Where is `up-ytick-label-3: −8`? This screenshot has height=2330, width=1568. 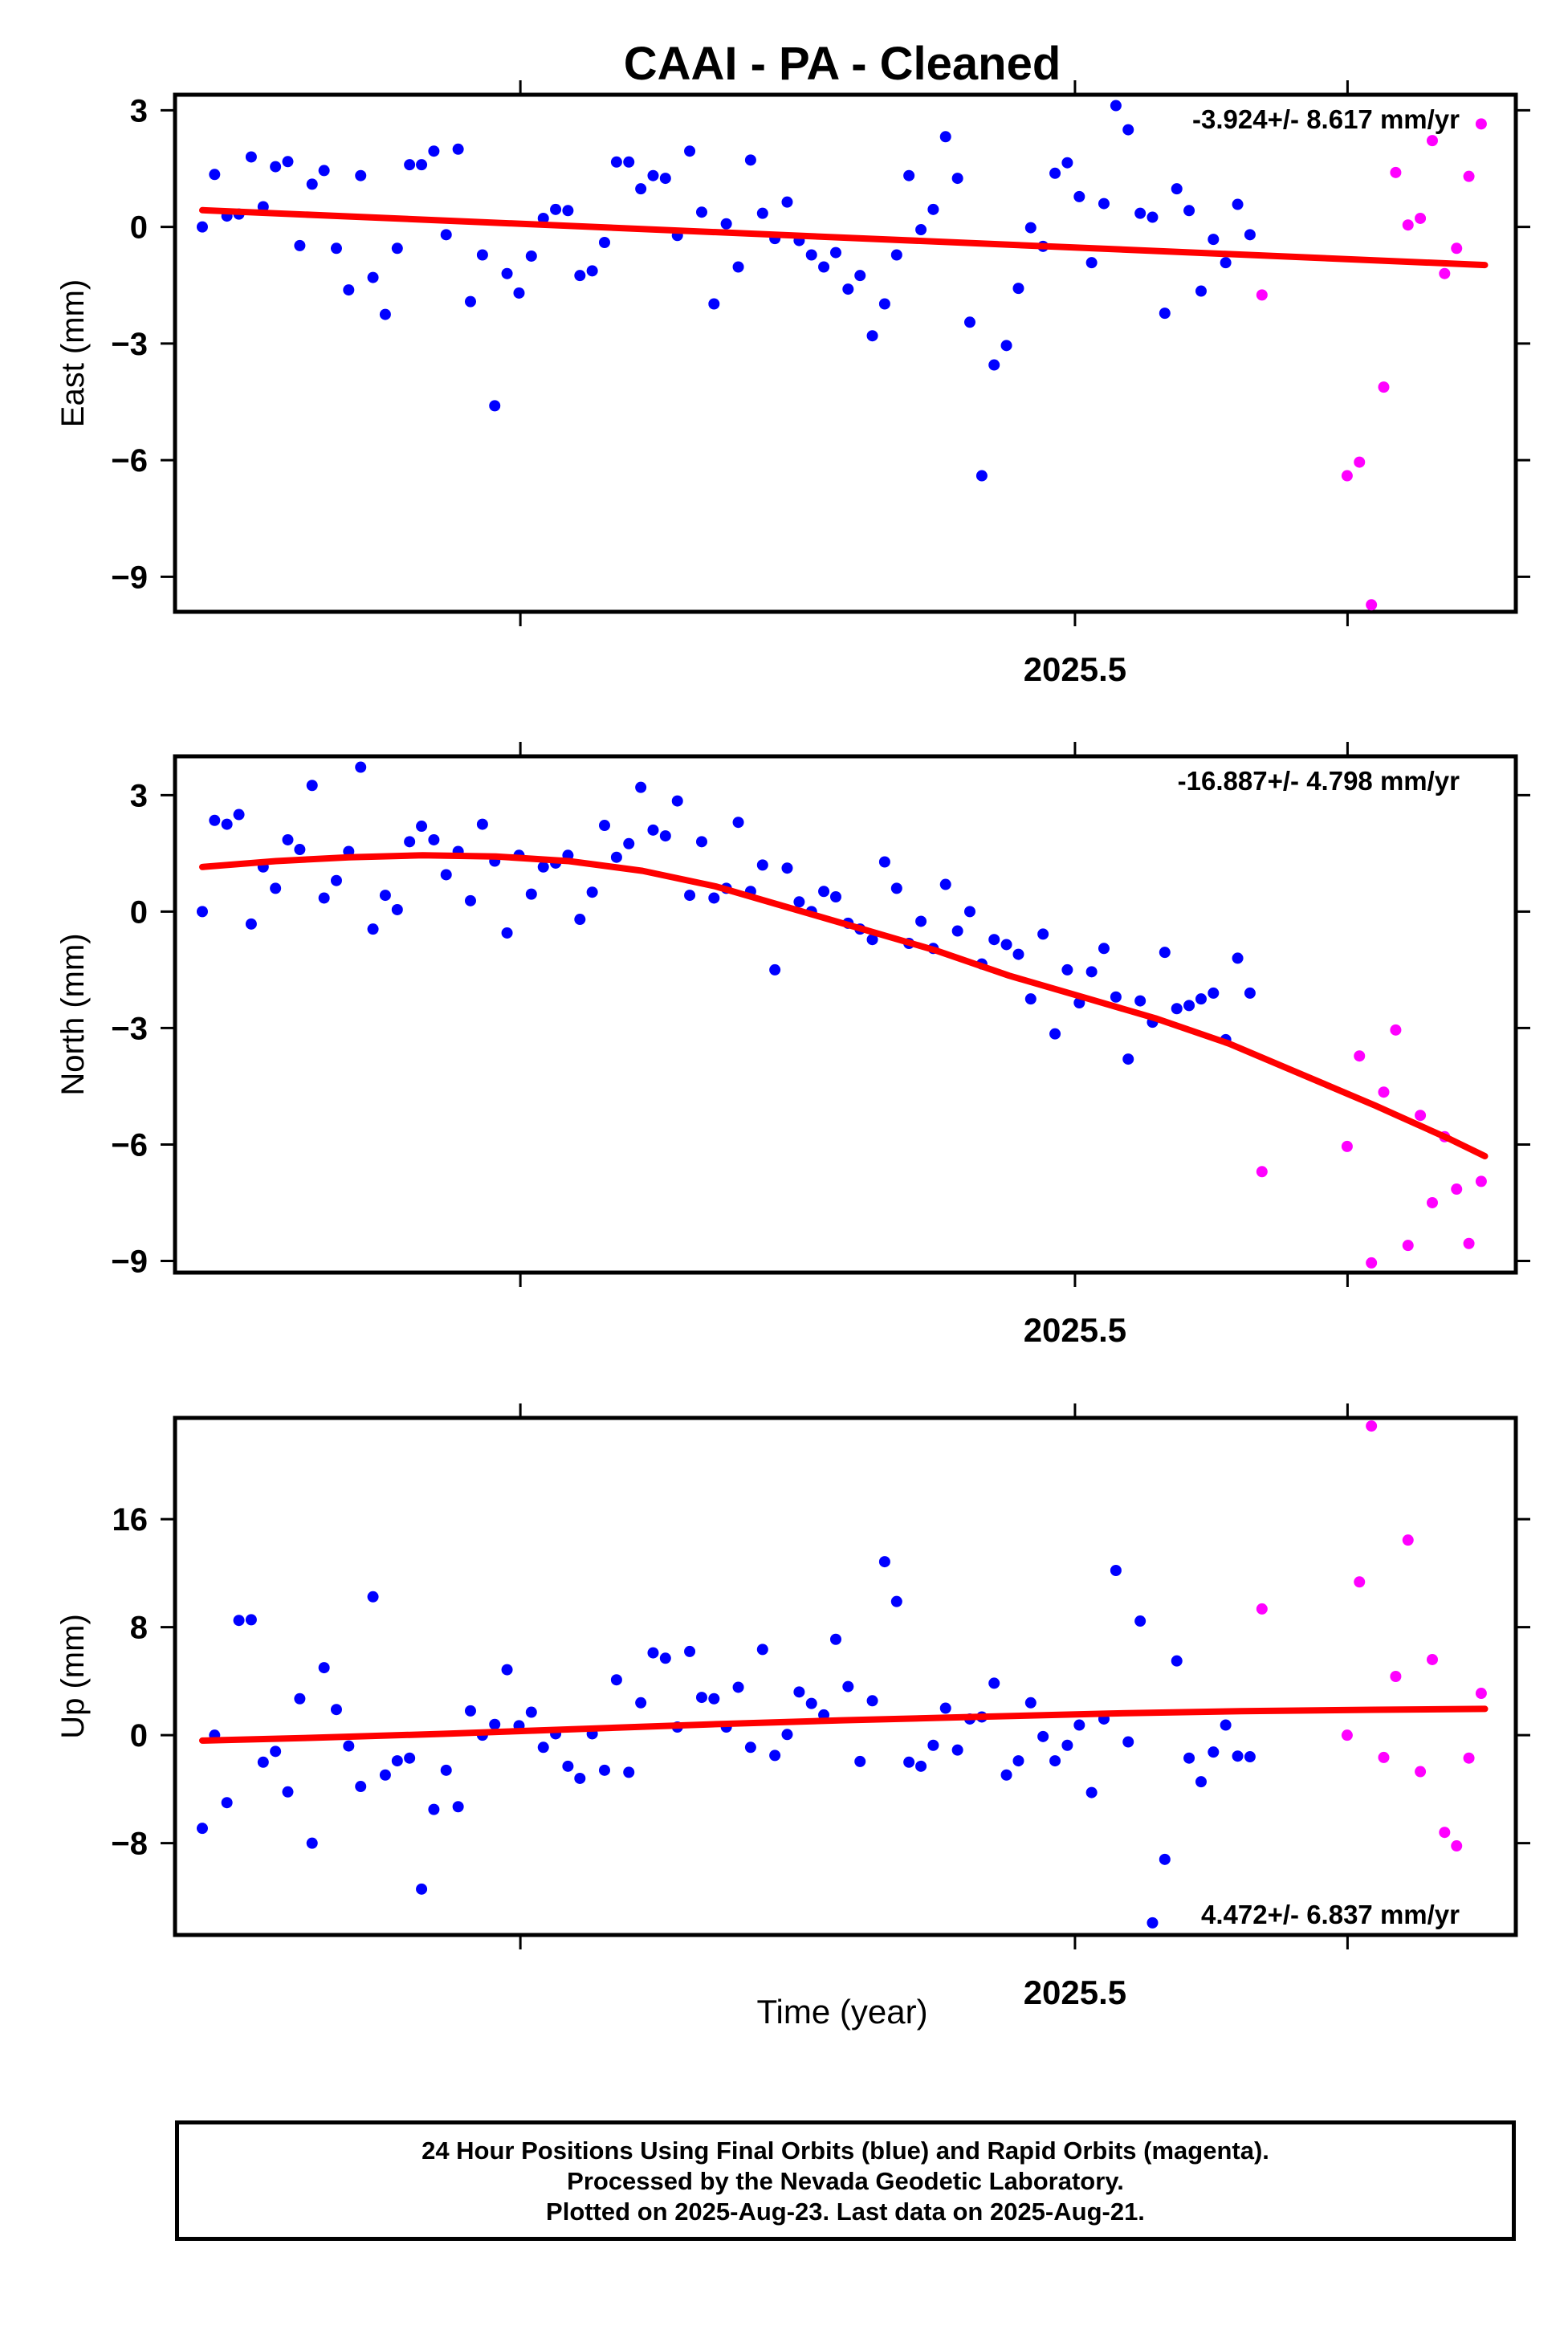
up-ytick-label-3: −8 is located at coordinates (129, 1844).